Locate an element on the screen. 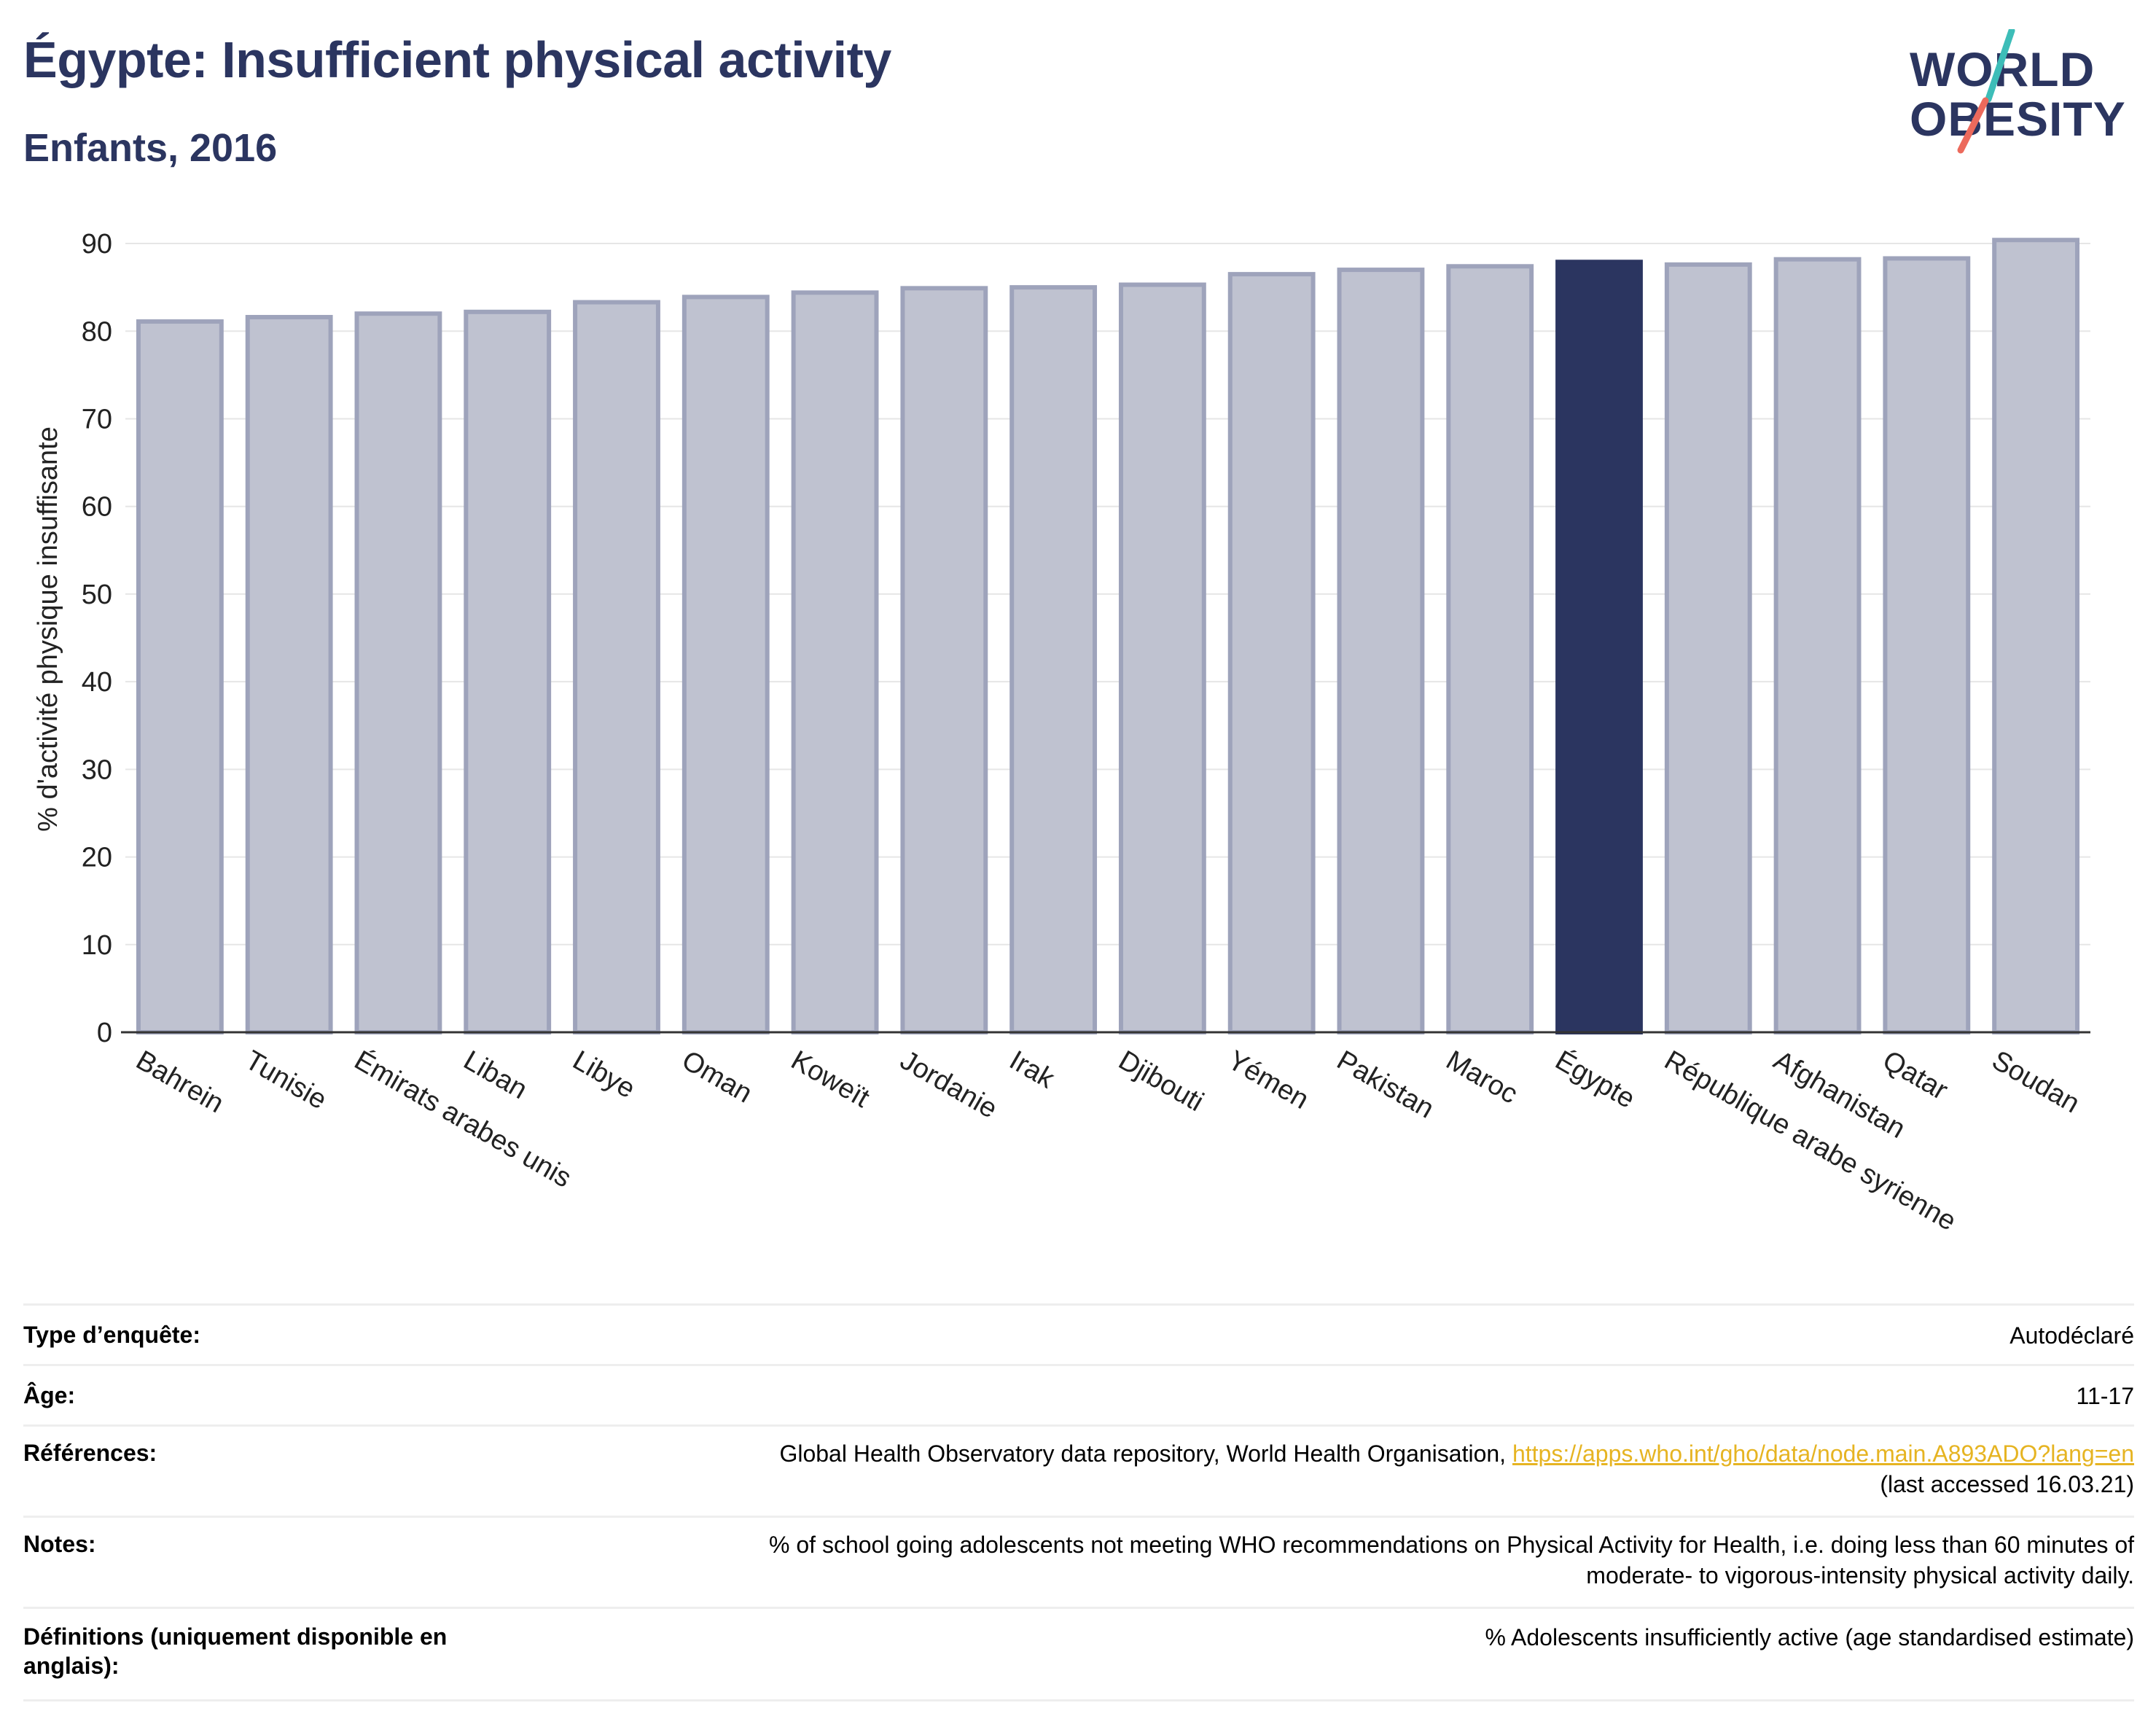  logo-slash-teal is located at coordinates (2000, 66).